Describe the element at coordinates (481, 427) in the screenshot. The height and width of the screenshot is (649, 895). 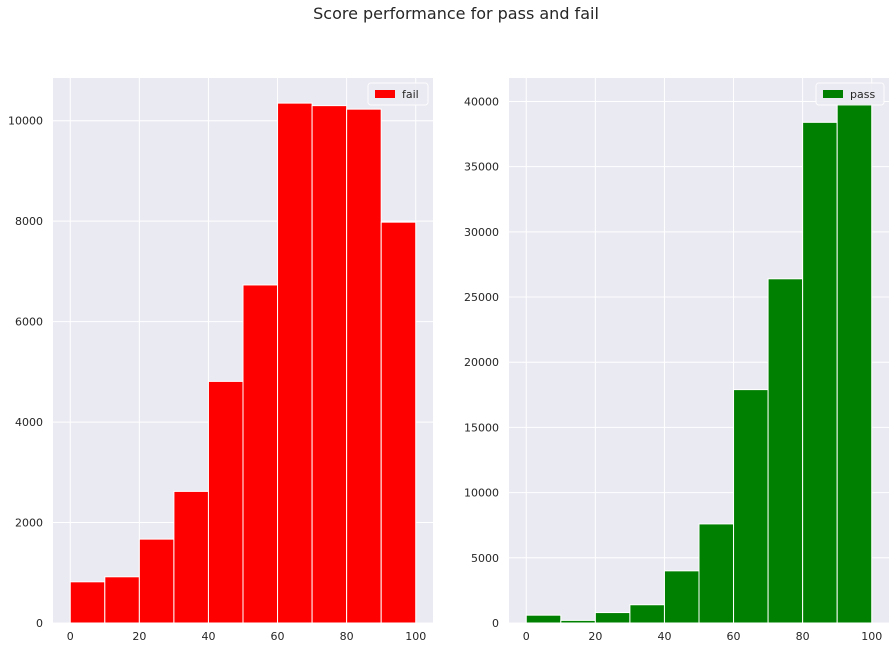
I see `y-tick-label: 15000` at that location.